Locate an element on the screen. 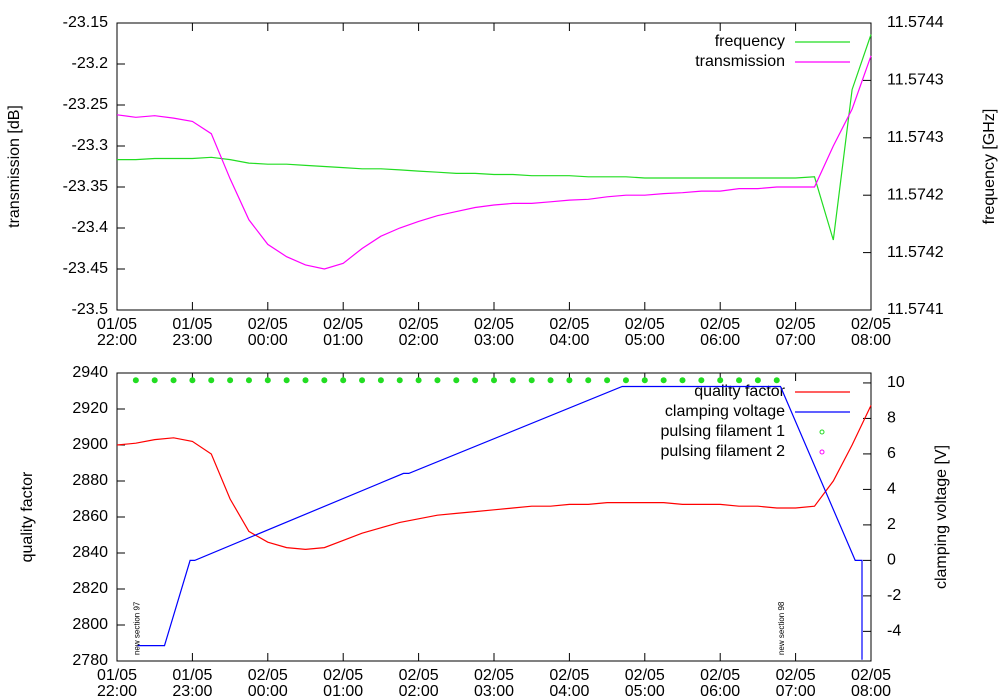  legend-label: pulsing filament 1 is located at coordinates (722, 431).